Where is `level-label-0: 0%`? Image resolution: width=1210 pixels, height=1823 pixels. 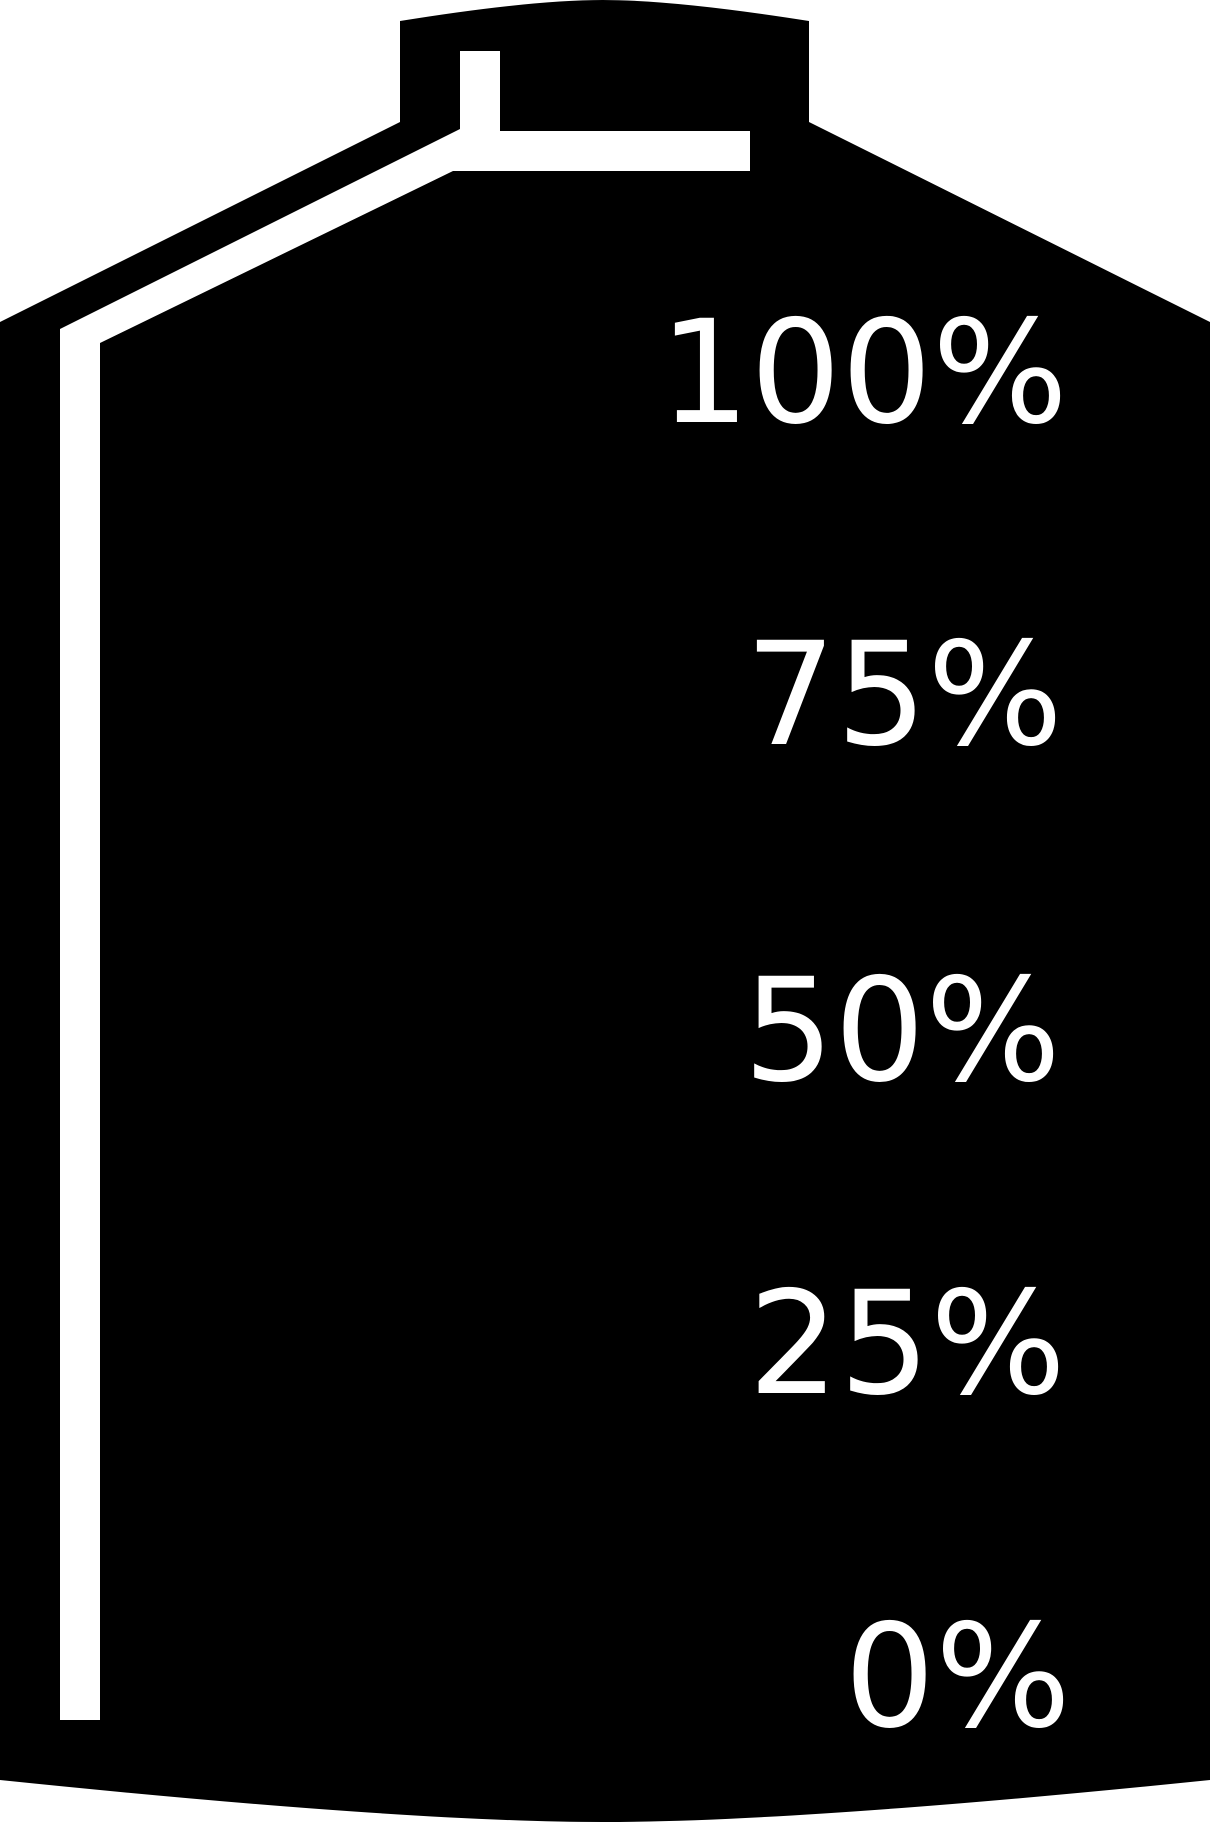
level-label-0: 0% is located at coordinates (957, 1676).